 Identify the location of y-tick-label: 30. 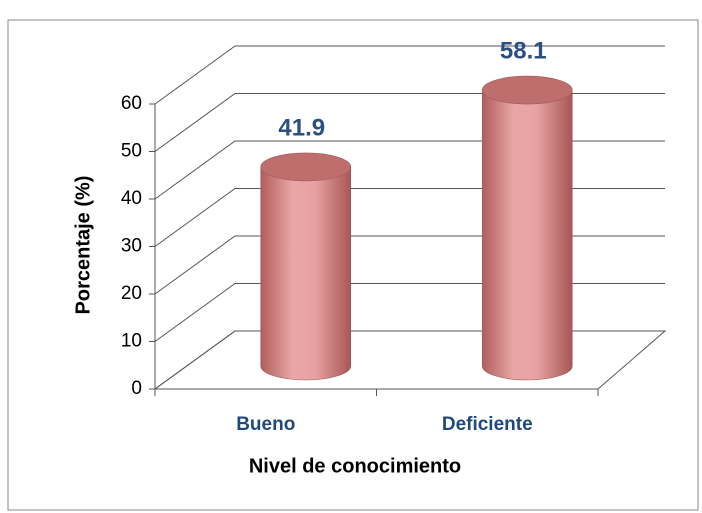
(131, 246).